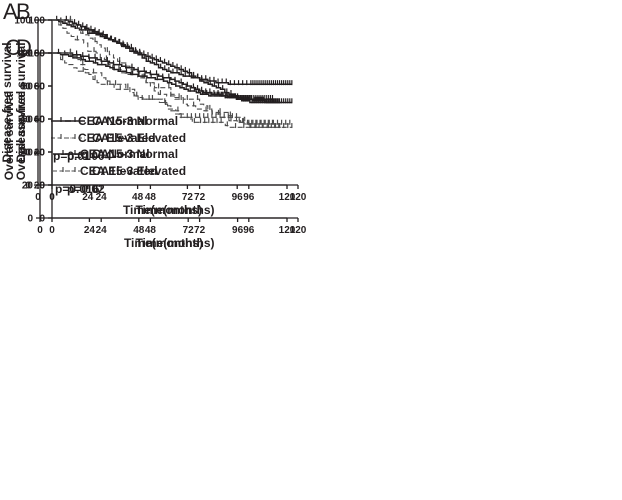 The height and width of the screenshot is (500, 622). What do you see at coordinates (86, 189) in the screenshot?
I see `p-value-label: p=0.02` at bounding box center [86, 189].